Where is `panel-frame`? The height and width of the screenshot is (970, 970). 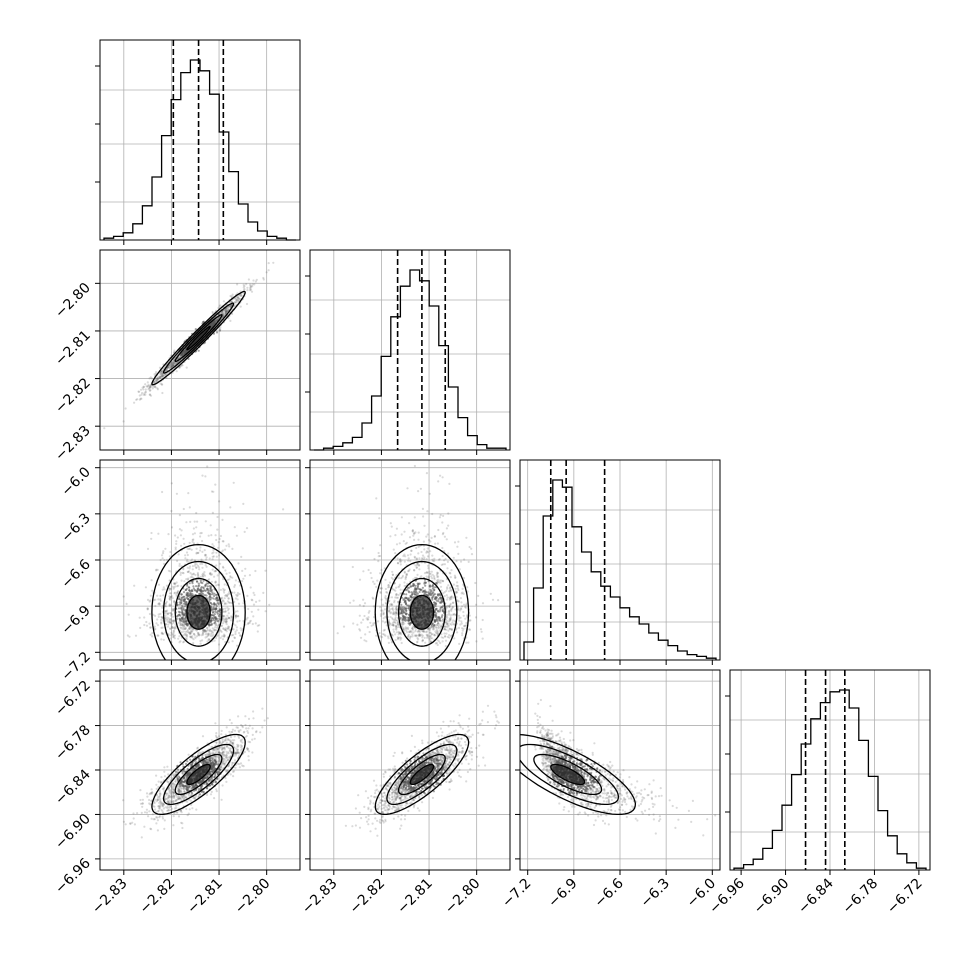
panel-frame is located at coordinates (410, 350).